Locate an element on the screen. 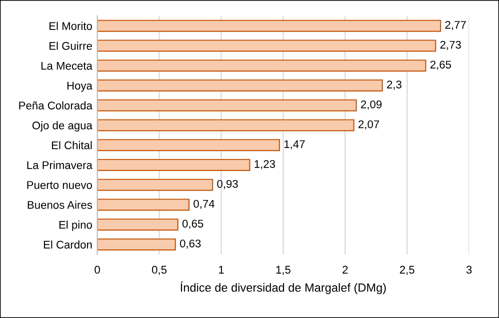 The image size is (499, 318). y-tick-label: Puerto nuevo is located at coordinates (59, 185).